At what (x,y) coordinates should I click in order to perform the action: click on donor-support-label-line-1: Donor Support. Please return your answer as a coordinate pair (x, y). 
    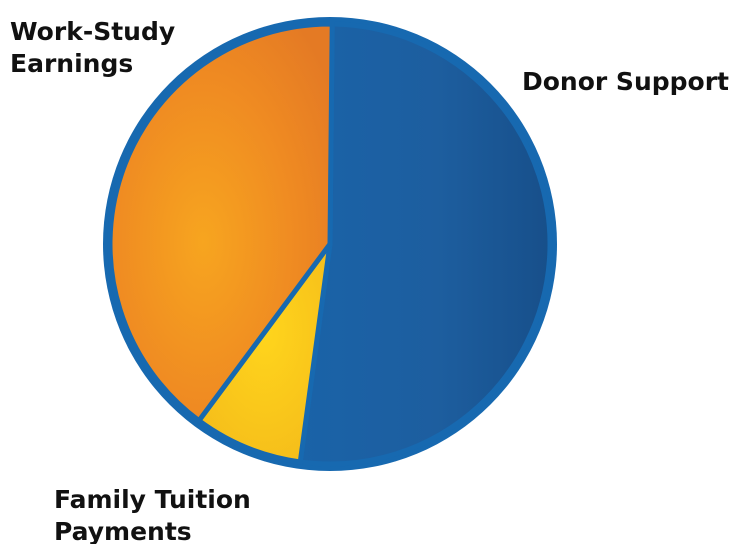
    Looking at the image, I should click on (625, 81).